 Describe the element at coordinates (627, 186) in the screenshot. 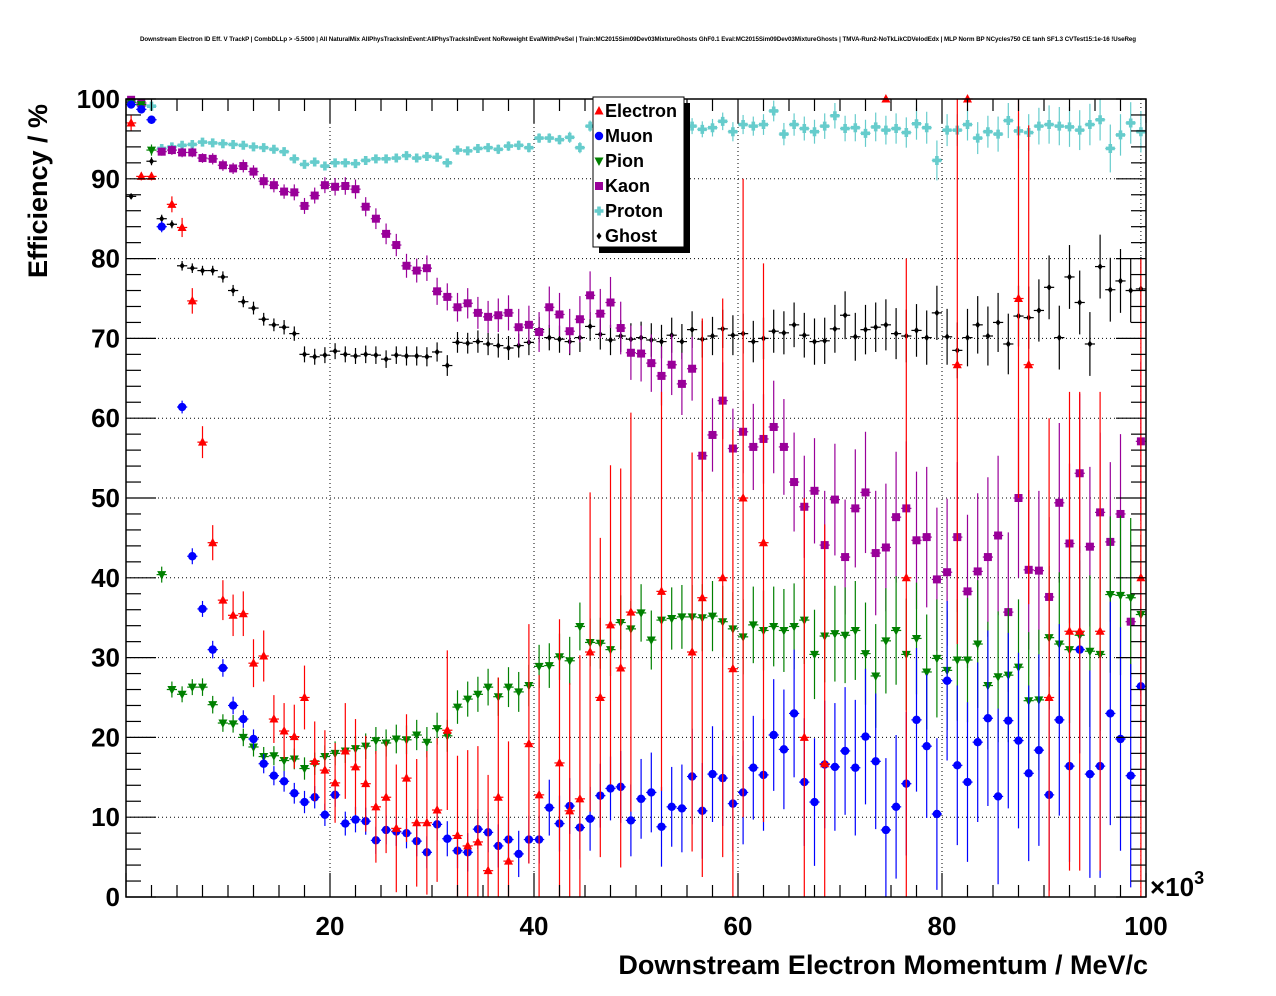

I see `legend-label: Kaon` at that location.